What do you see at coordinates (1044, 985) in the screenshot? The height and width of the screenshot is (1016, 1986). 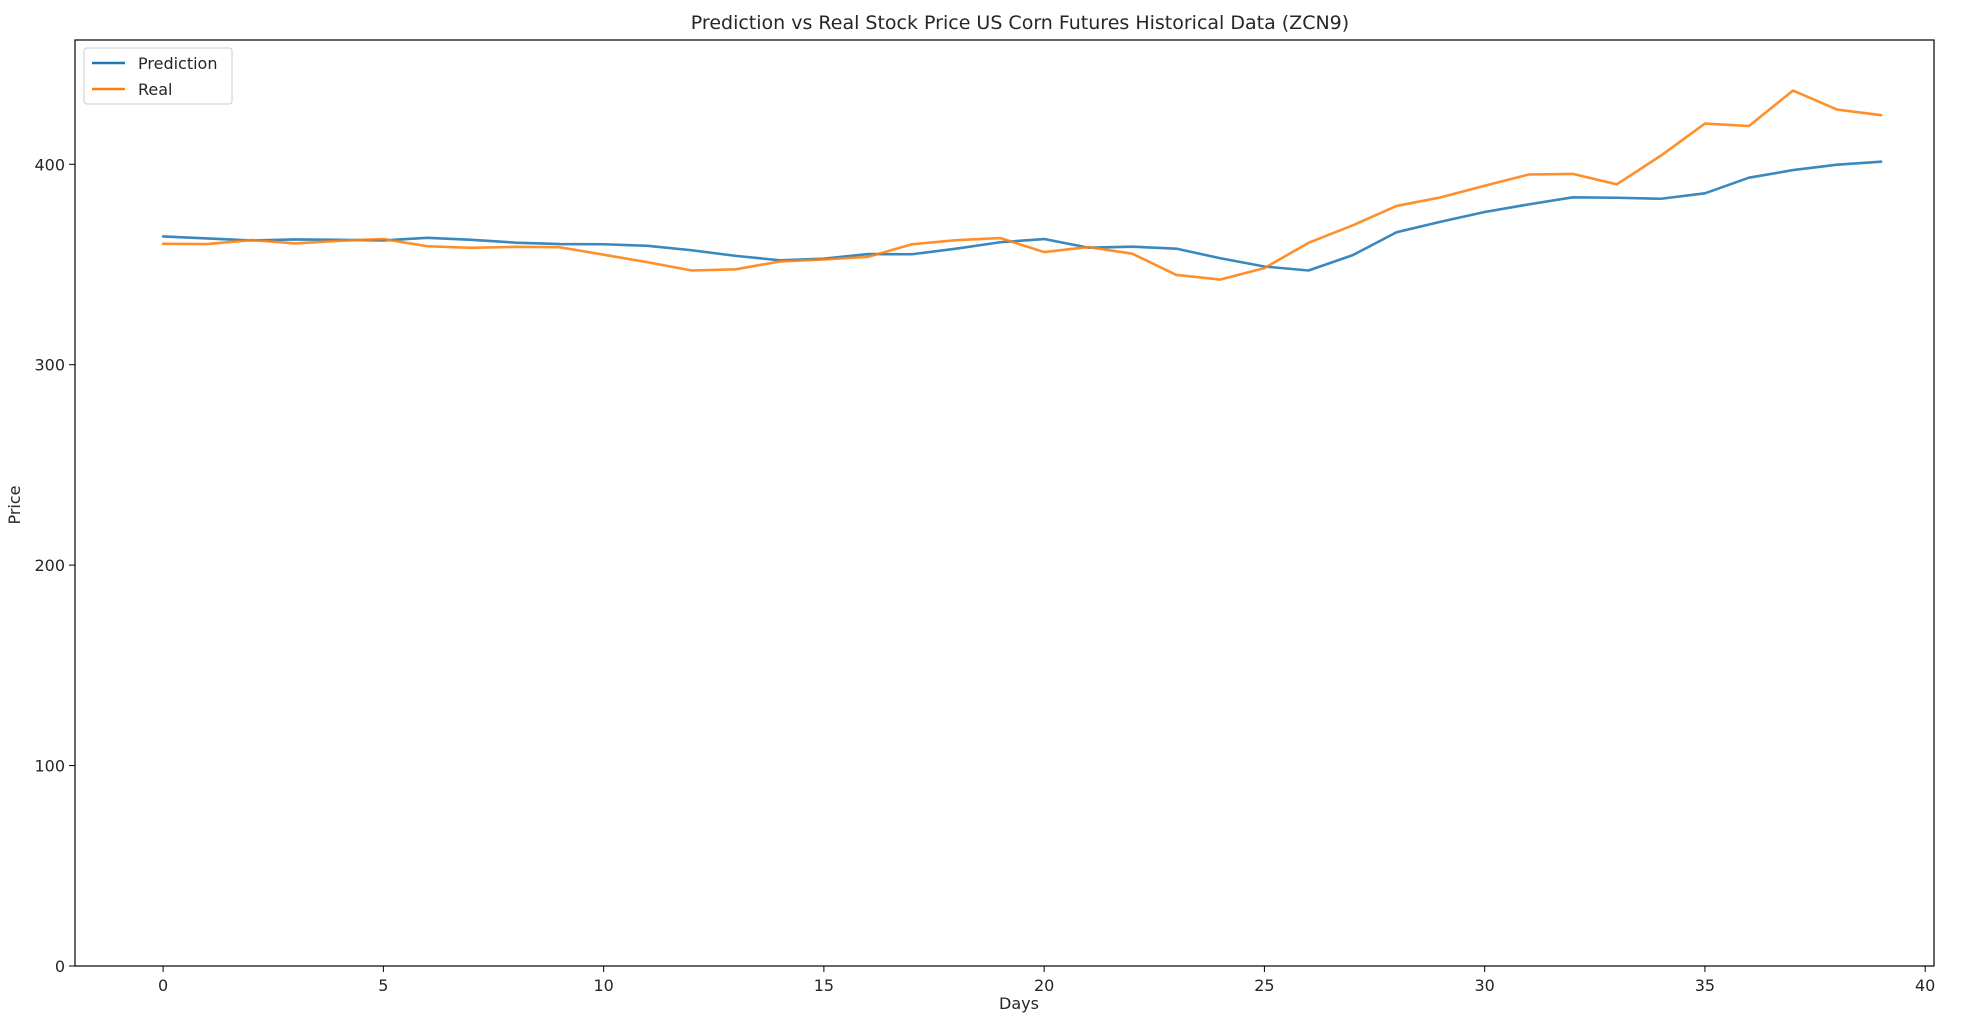 I see `x-tick-label: 20` at bounding box center [1044, 985].